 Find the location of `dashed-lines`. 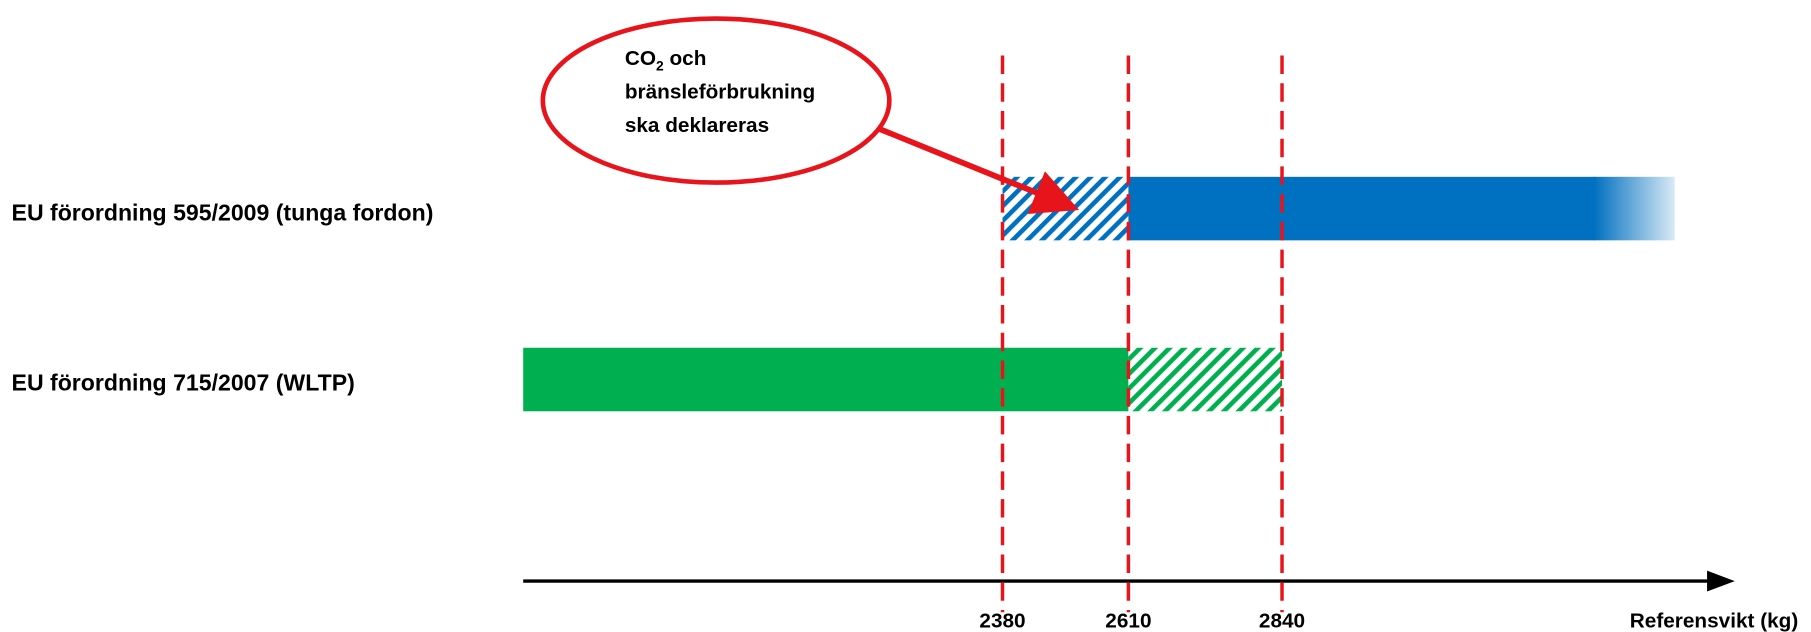

dashed-lines is located at coordinates (1142, 334).